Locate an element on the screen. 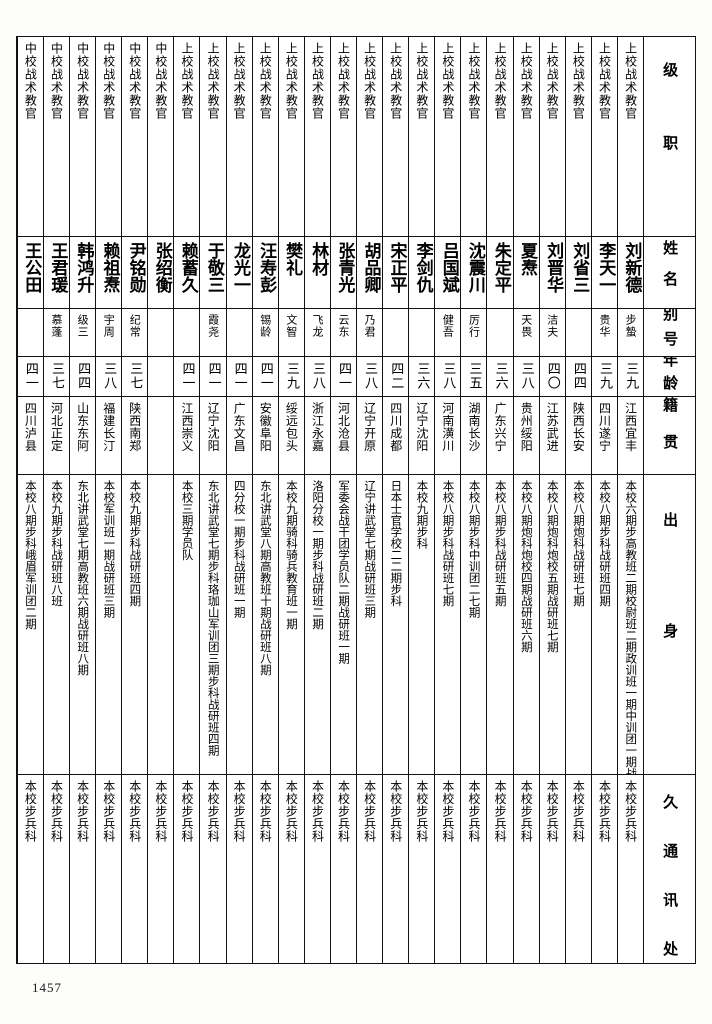 This screenshot has height=1024, width=712. person-column: 上校战术教官 宋正平 四二 四川成都 日本士官学校二二期步科 本校步兵科 is located at coordinates (395, 500).